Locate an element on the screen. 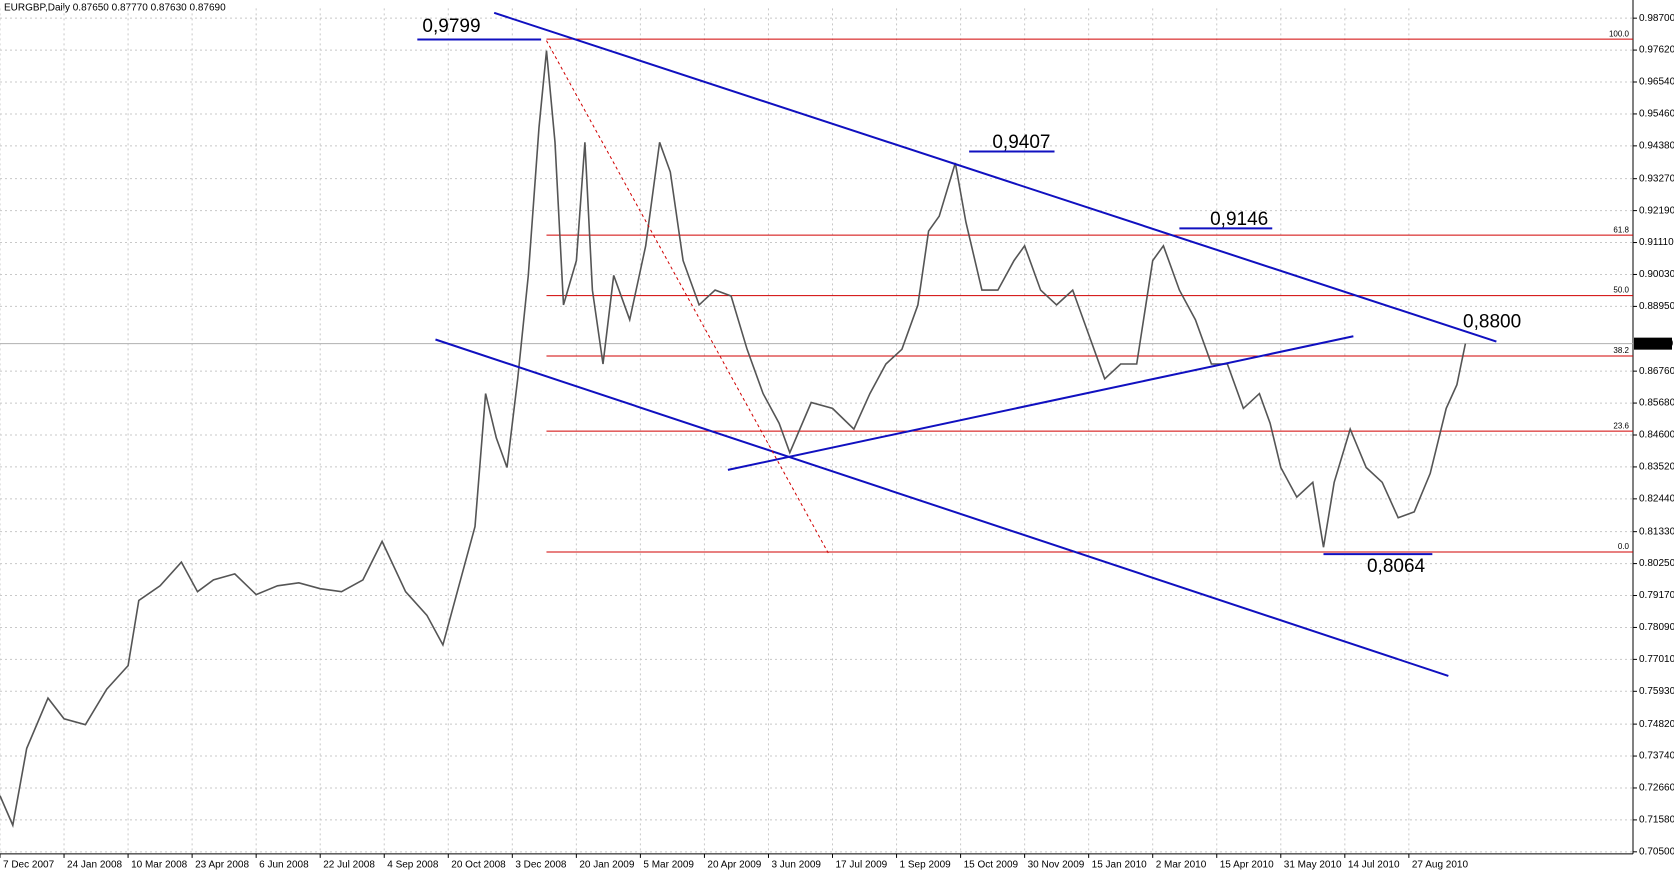 The width and height of the screenshot is (1674, 873). x-tick-label: 31 May 2010 is located at coordinates (1313, 865).